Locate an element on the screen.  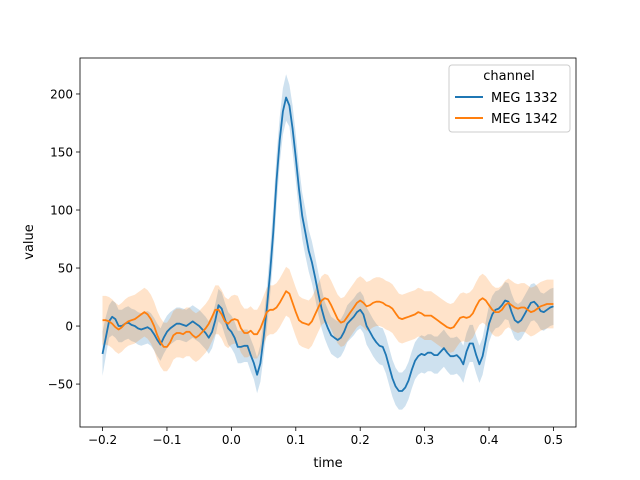
x-tick-label: 0.0 is located at coordinates (231, 440).